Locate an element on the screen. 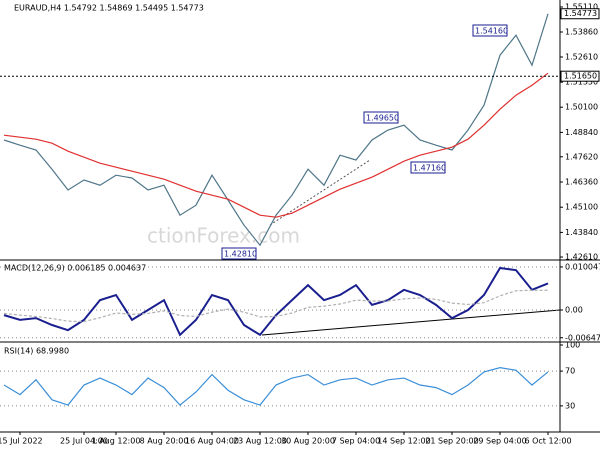 Image resolution: width=600 pixels, height=450 pixels. annotation: 1.47160 is located at coordinates (429, 168).